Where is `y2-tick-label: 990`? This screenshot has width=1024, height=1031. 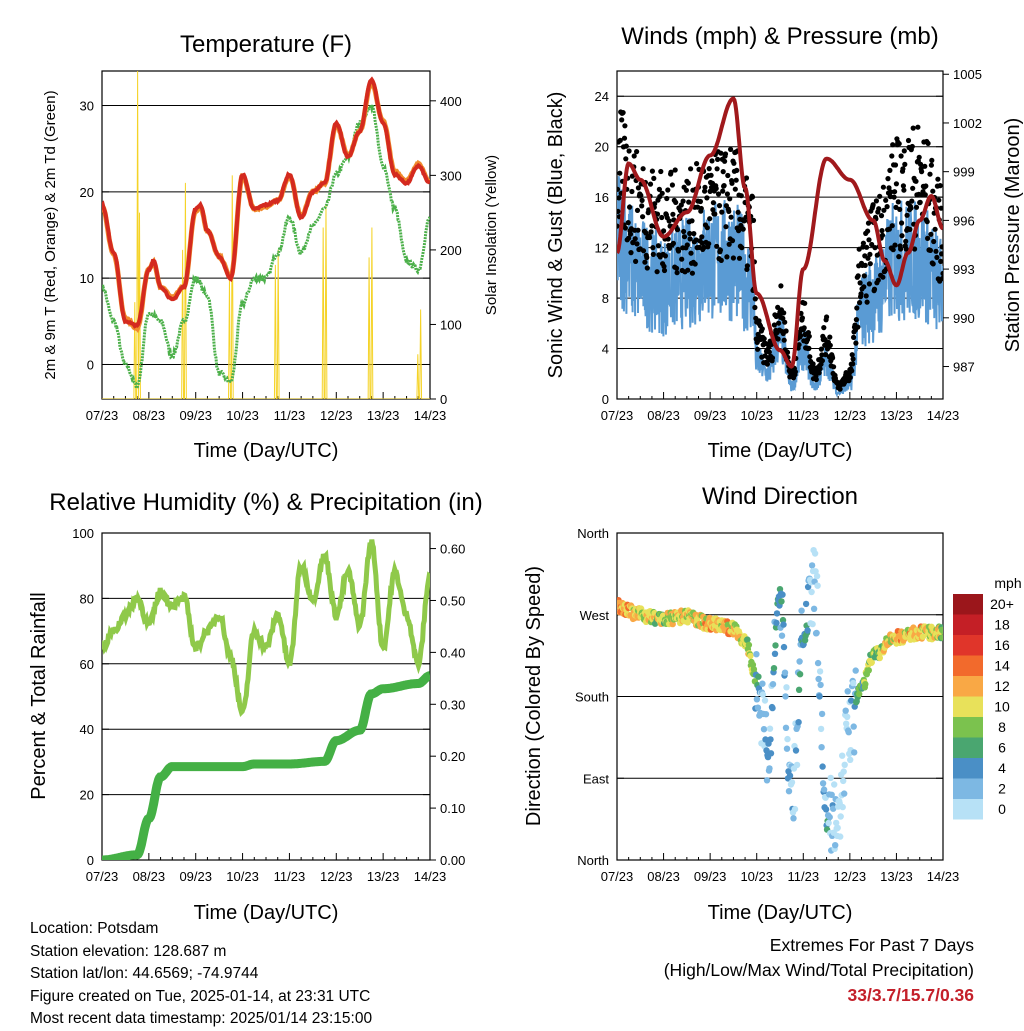 y2-tick-label: 990 is located at coordinates (964, 318).